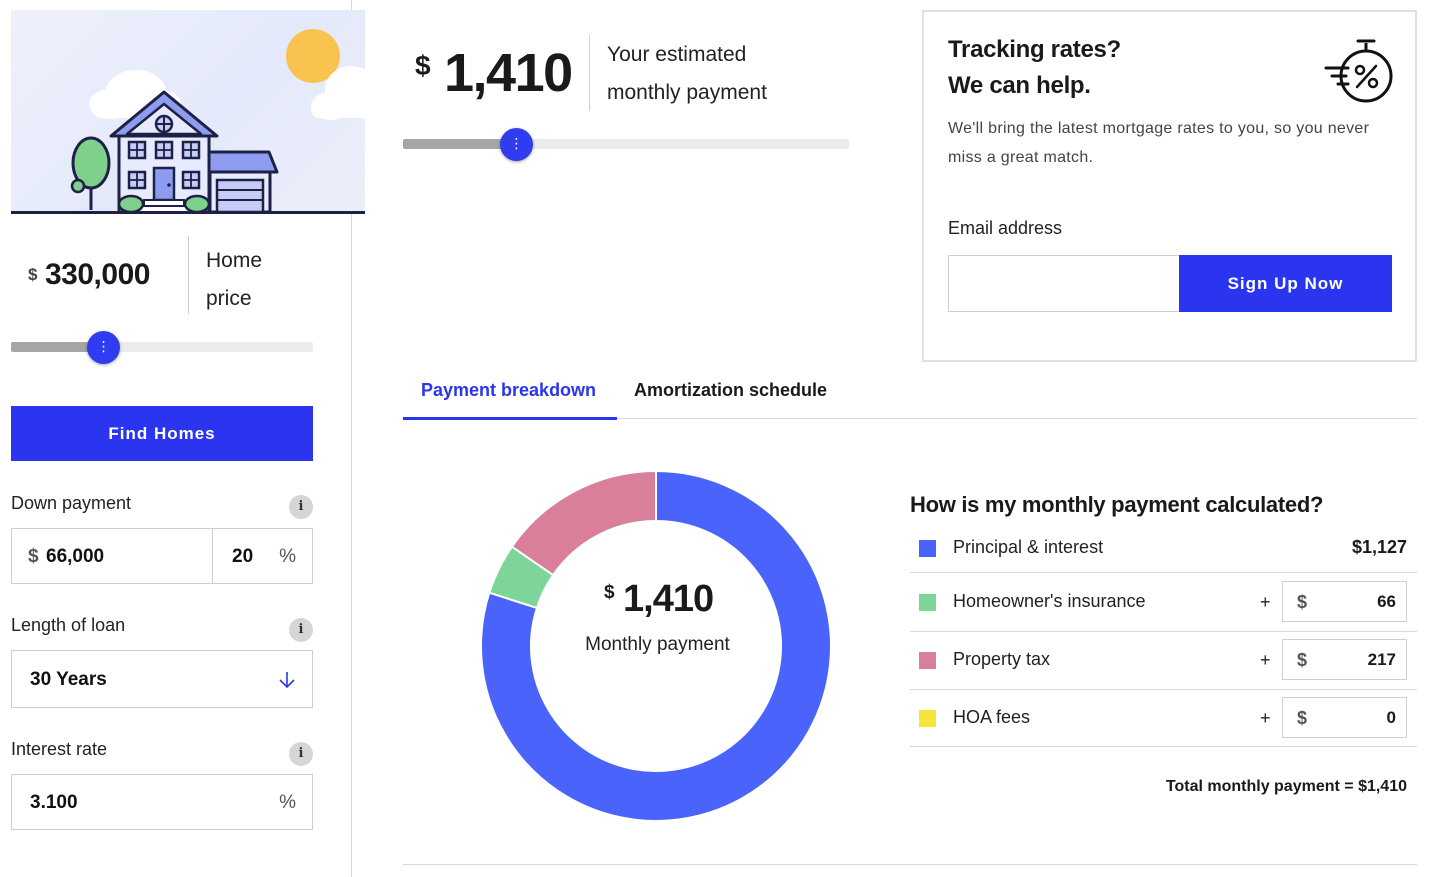 This screenshot has height=877, width=1429. I want to click on hoa-label: HOA fees, so click(992, 717).